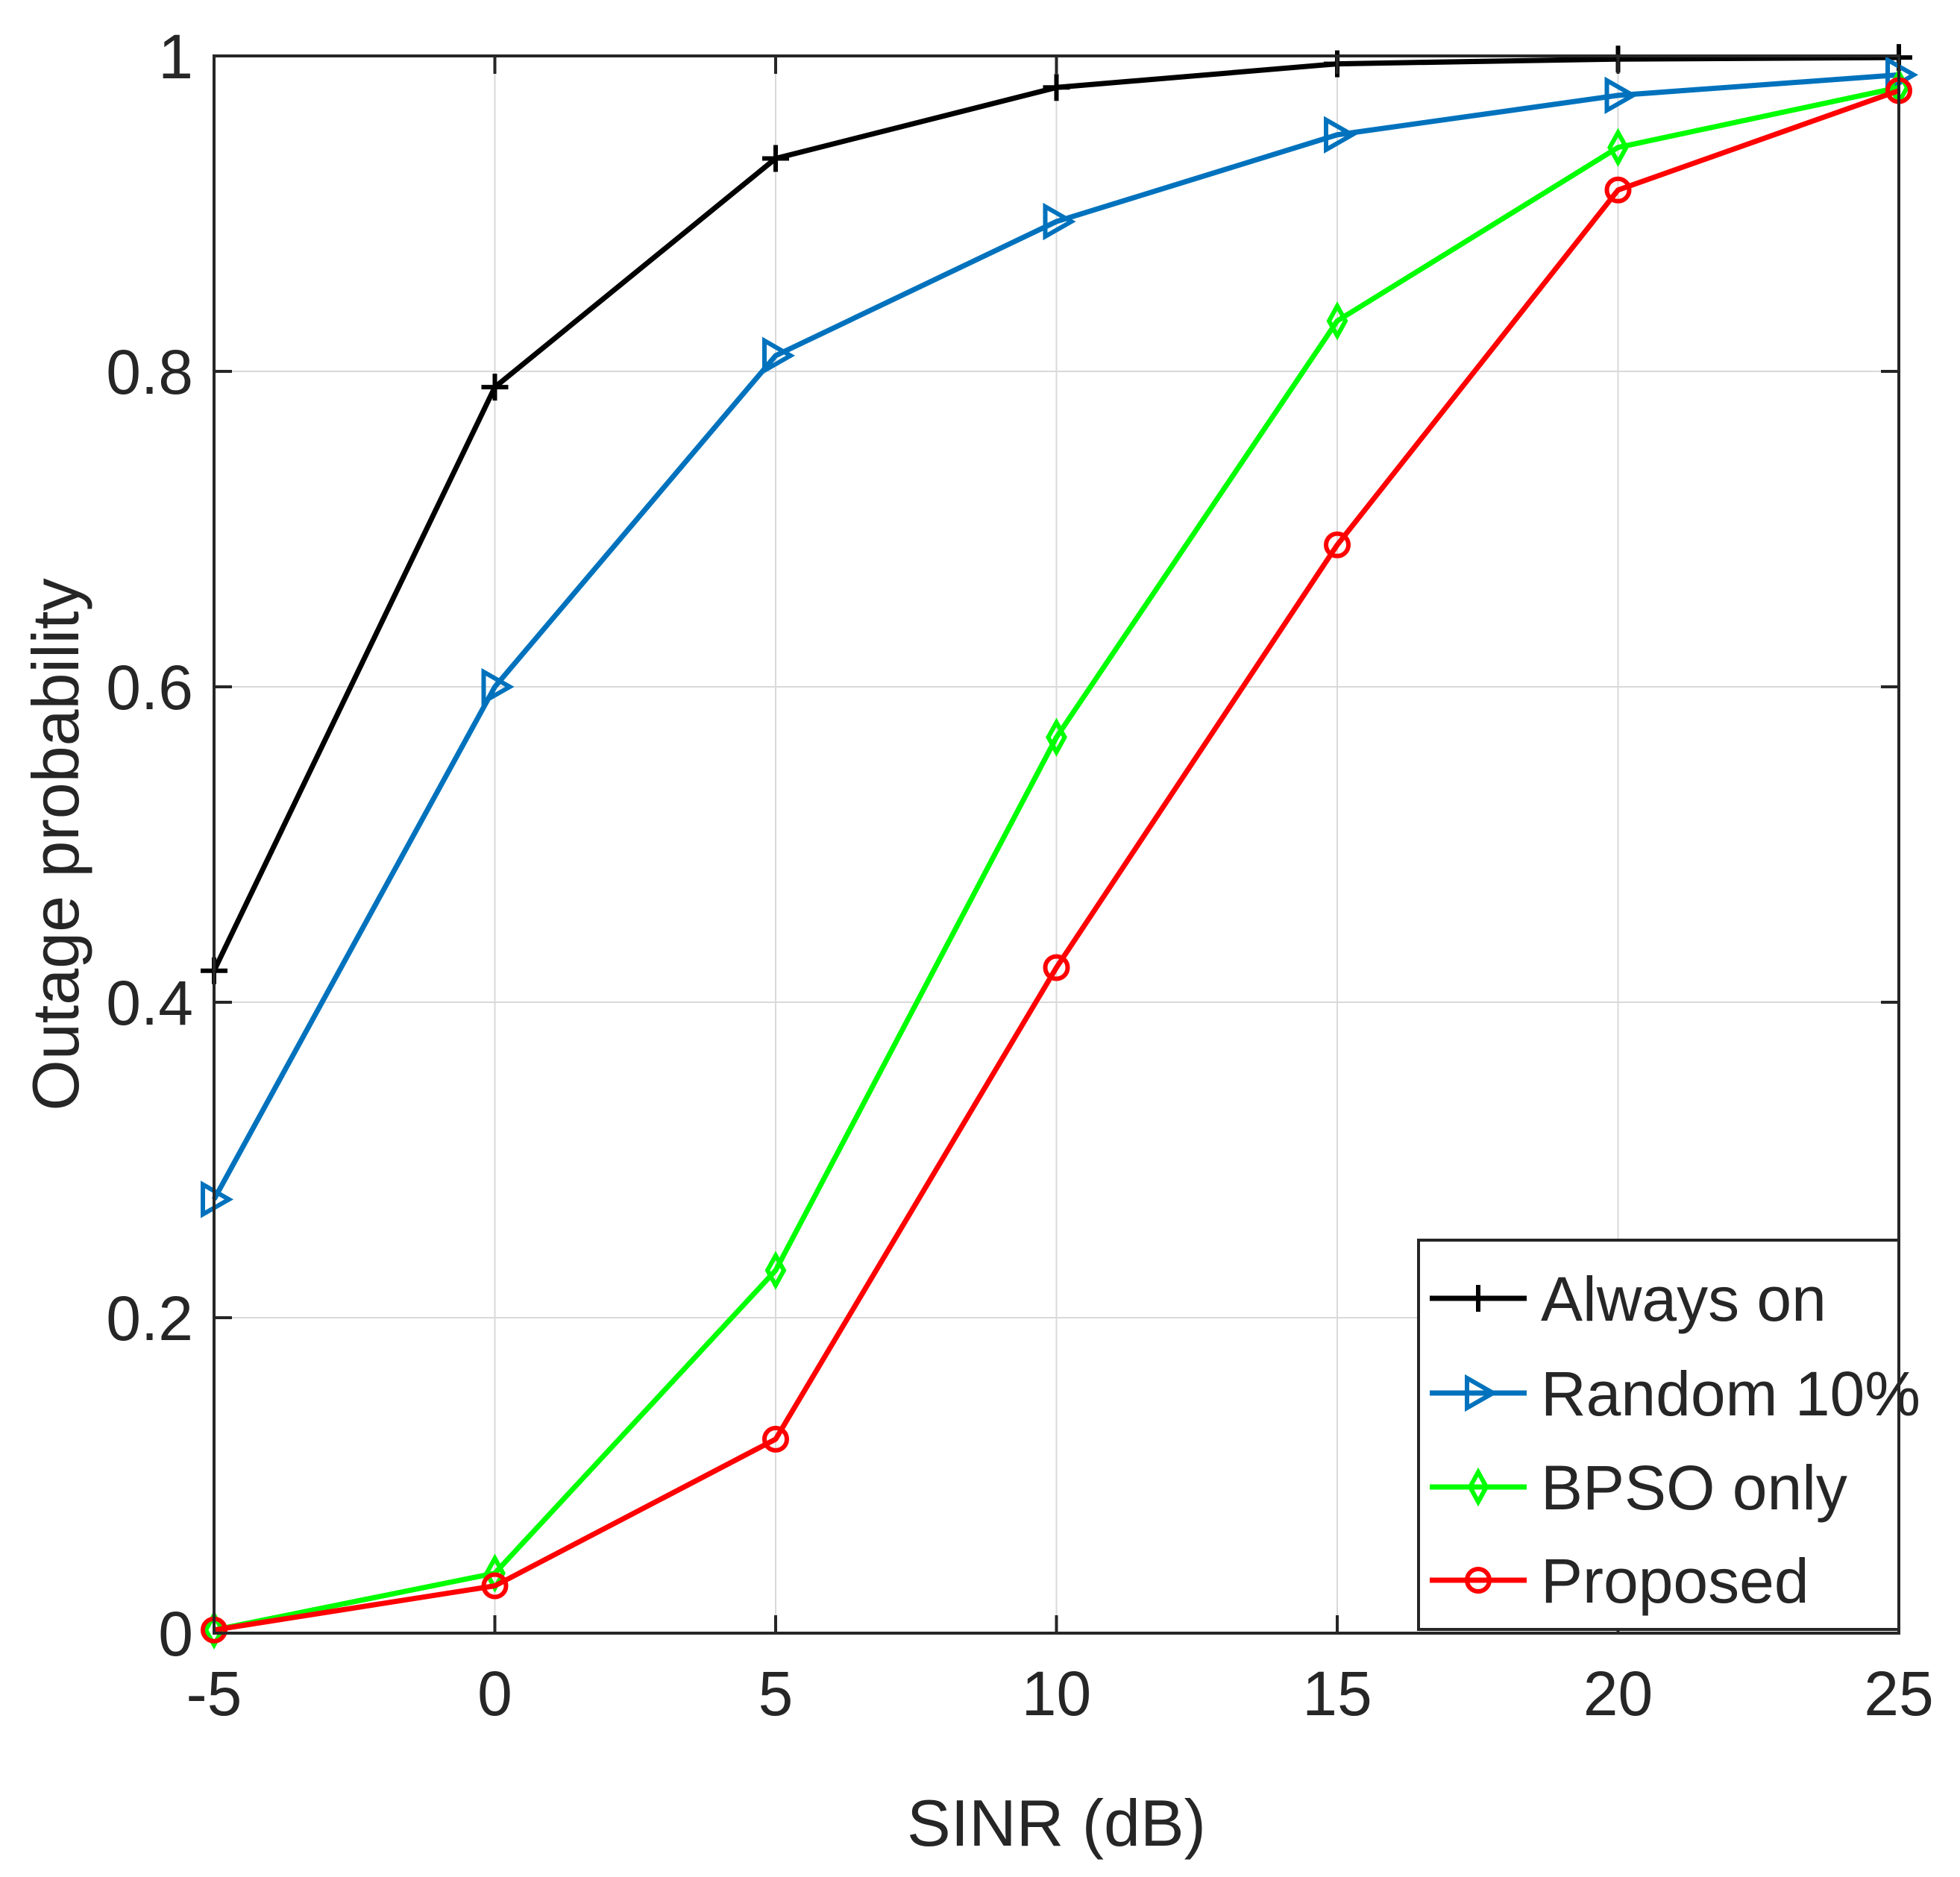 The width and height of the screenshot is (1960, 1877). I want to click on legend-box, so click(1658, 1435).